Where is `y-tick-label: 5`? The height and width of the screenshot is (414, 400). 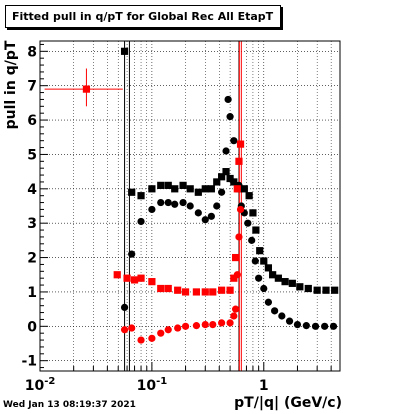 y-tick-label: 5 is located at coordinates (32, 155).